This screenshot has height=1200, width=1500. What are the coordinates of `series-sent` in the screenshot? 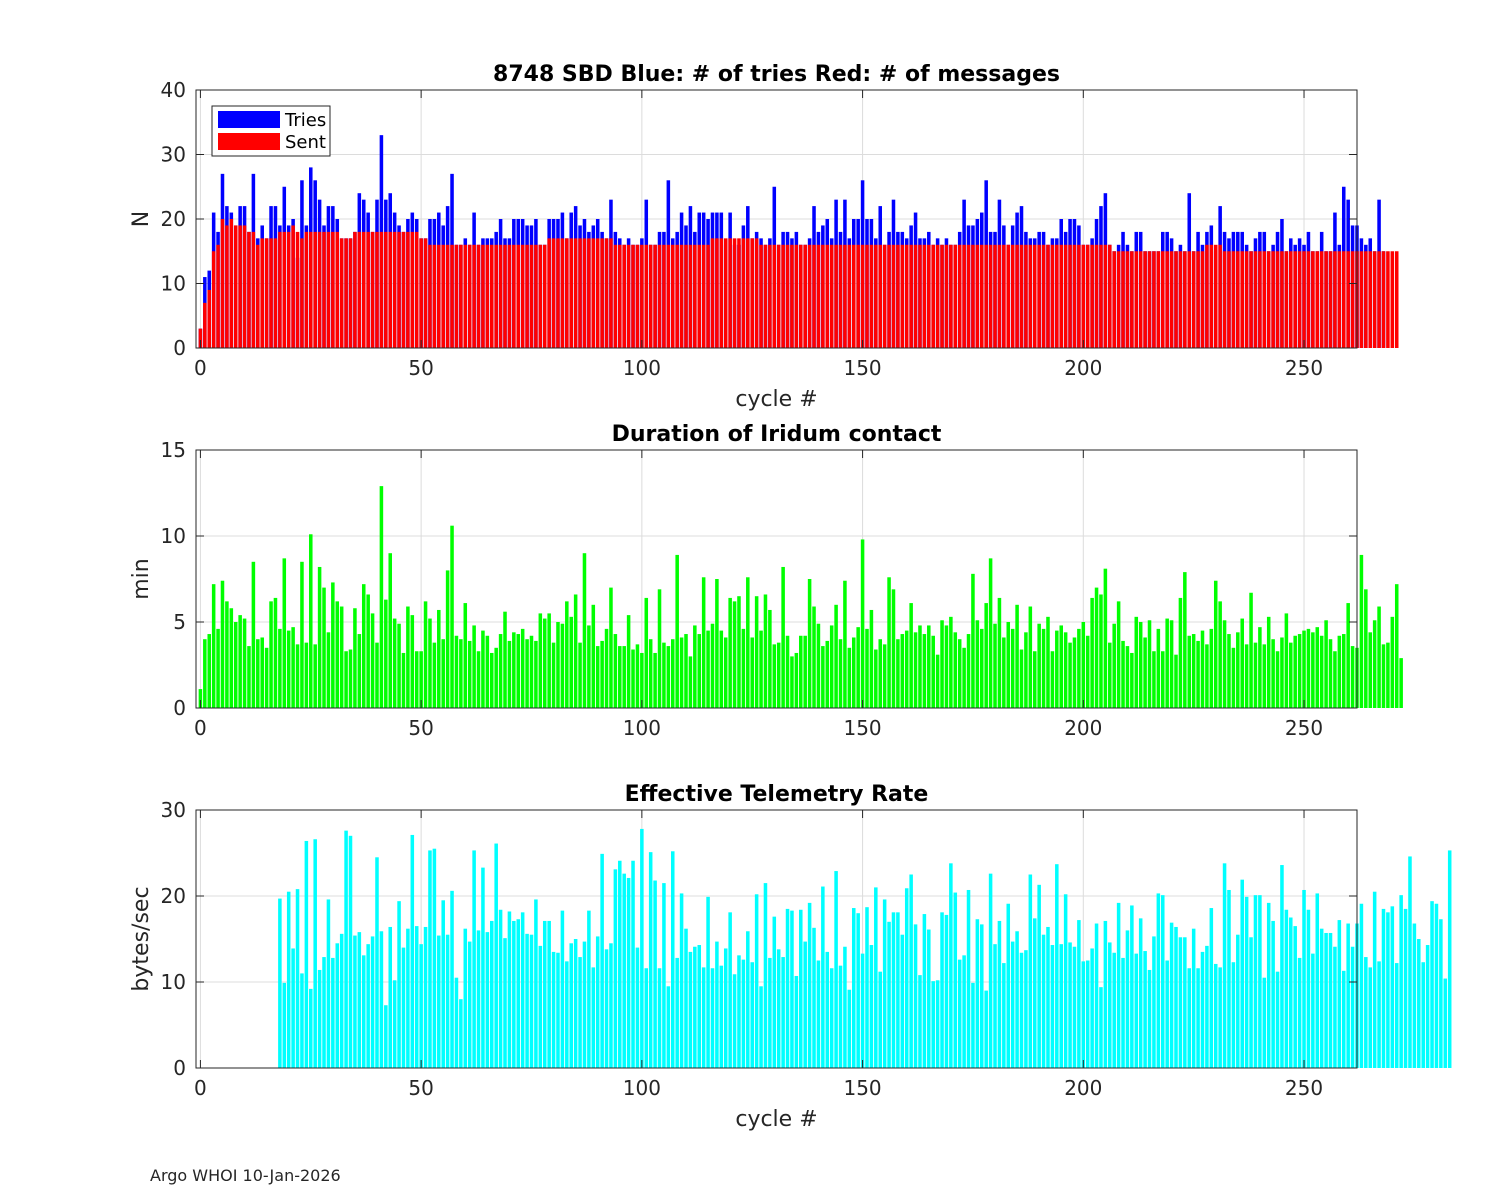 It's located at (798, 283).